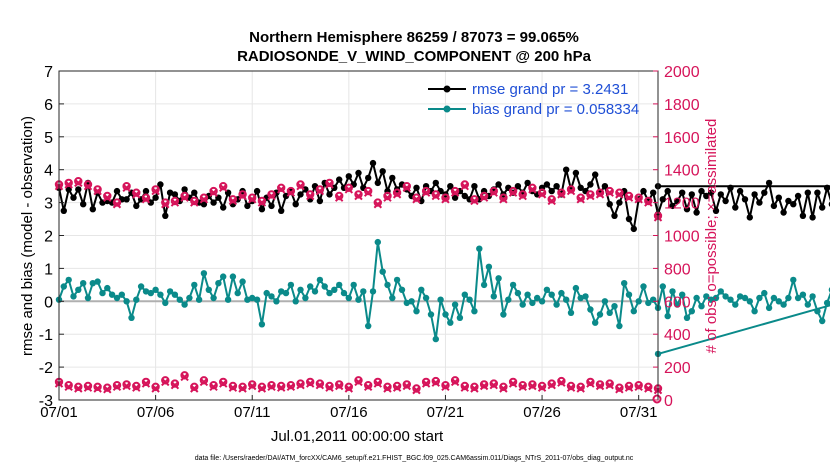 The width and height of the screenshot is (830, 470). I want to click on x-tick-label: 07/06, so click(156, 412).